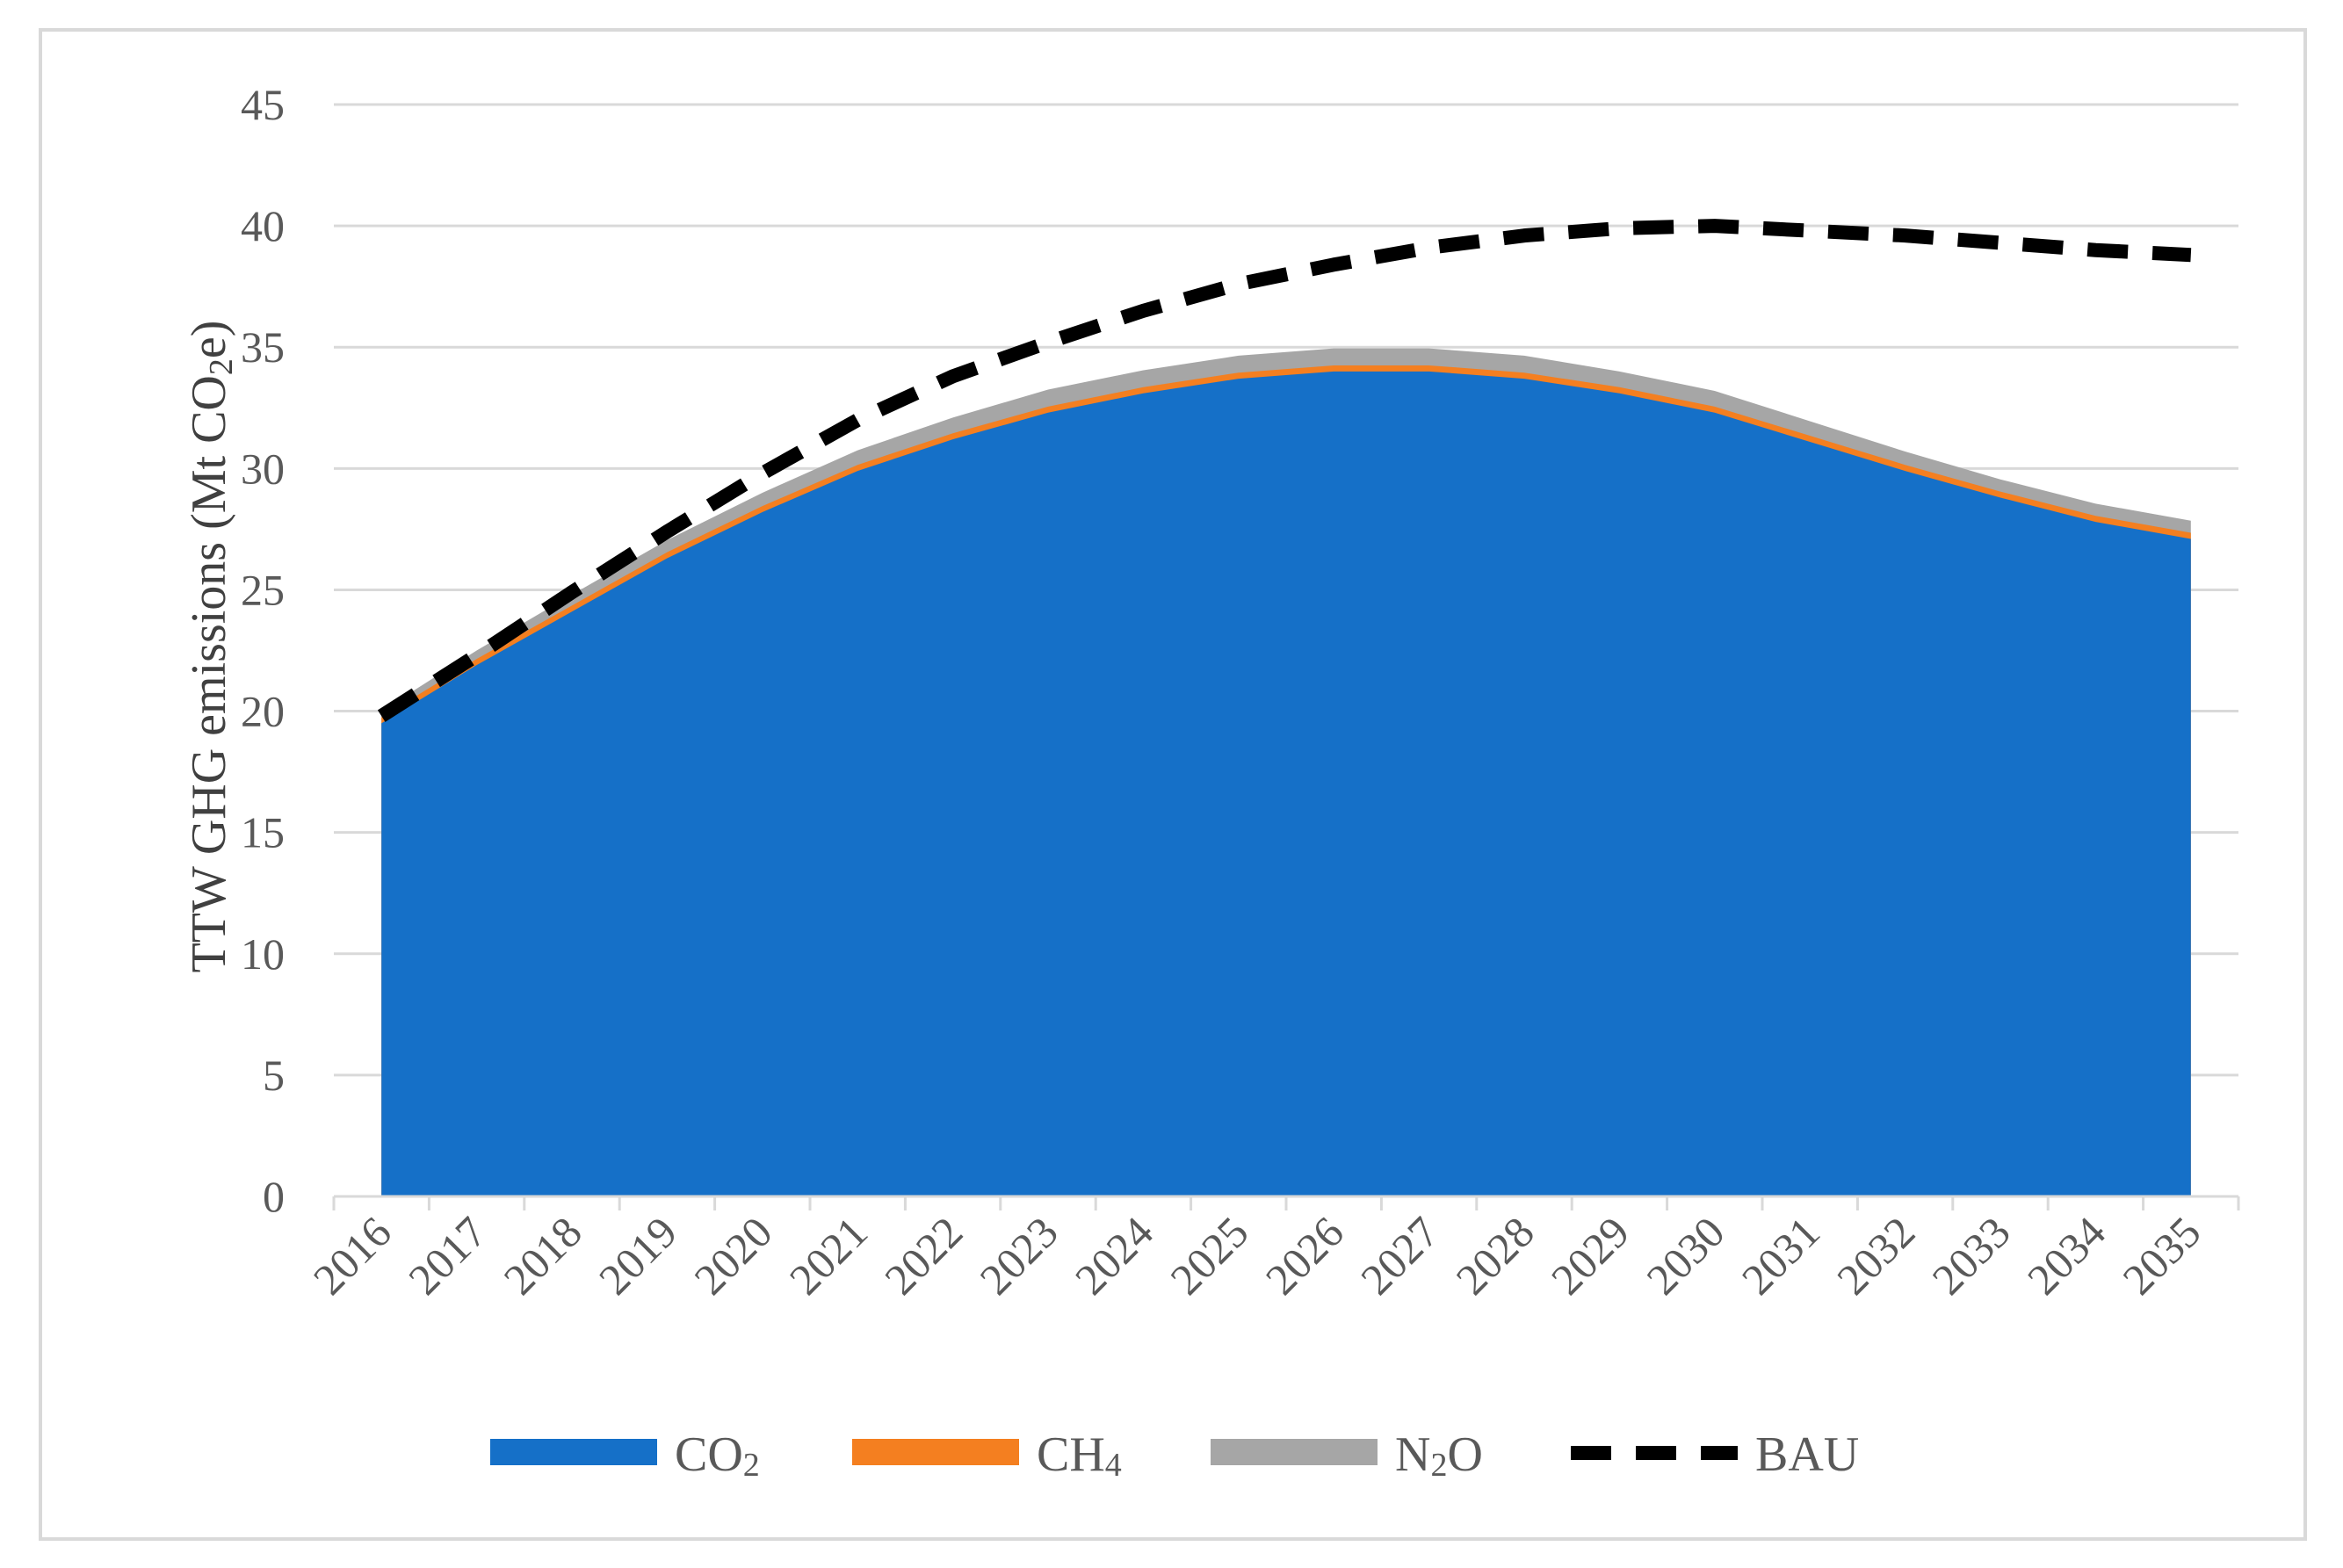  What do you see at coordinates (1079, 1455) in the screenshot?
I see `legend-label: CH4` at bounding box center [1079, 1455].